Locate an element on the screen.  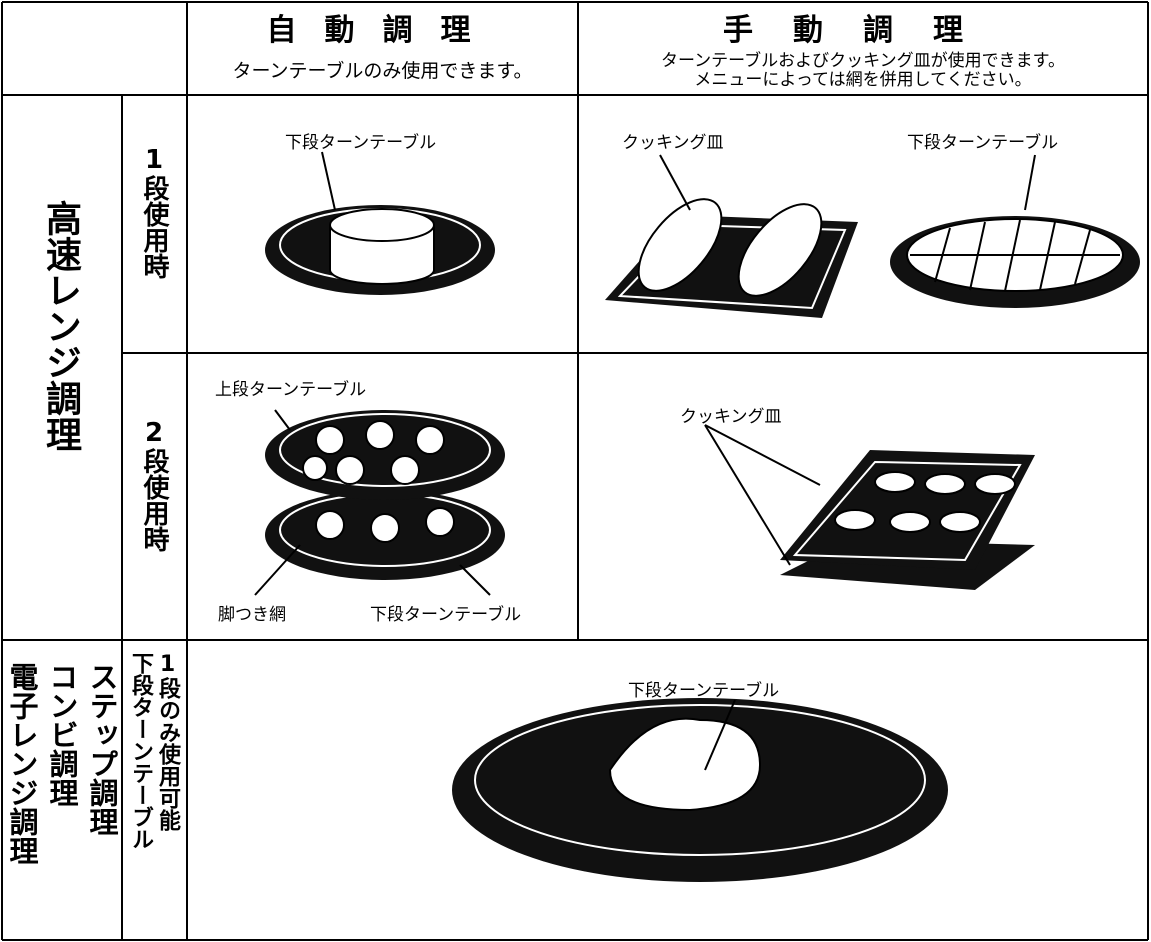
stacked-turntable-illustration is located at coordinates (379, 502).